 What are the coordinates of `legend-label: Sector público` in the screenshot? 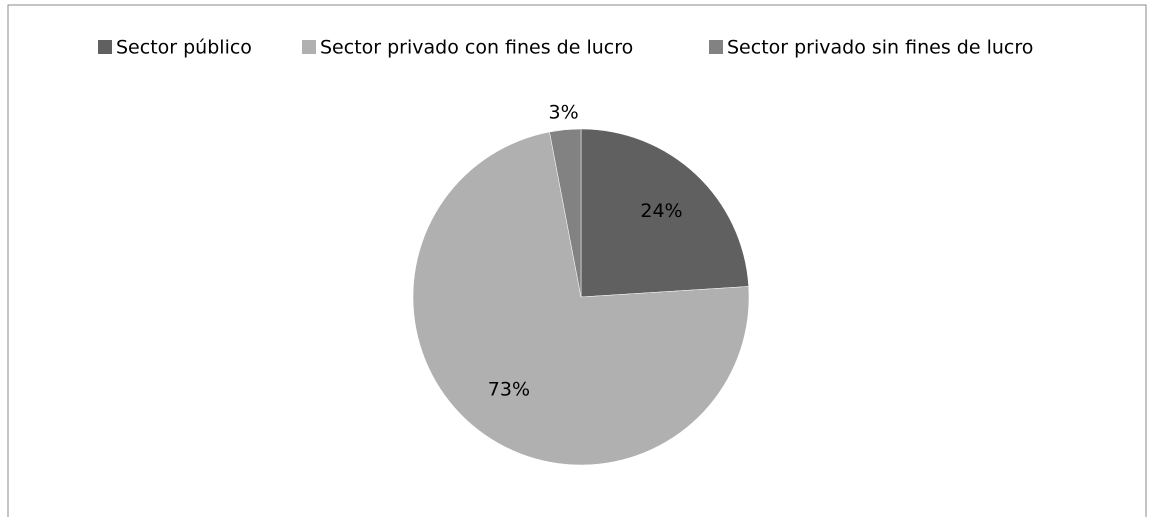 It's located at (184, 48).